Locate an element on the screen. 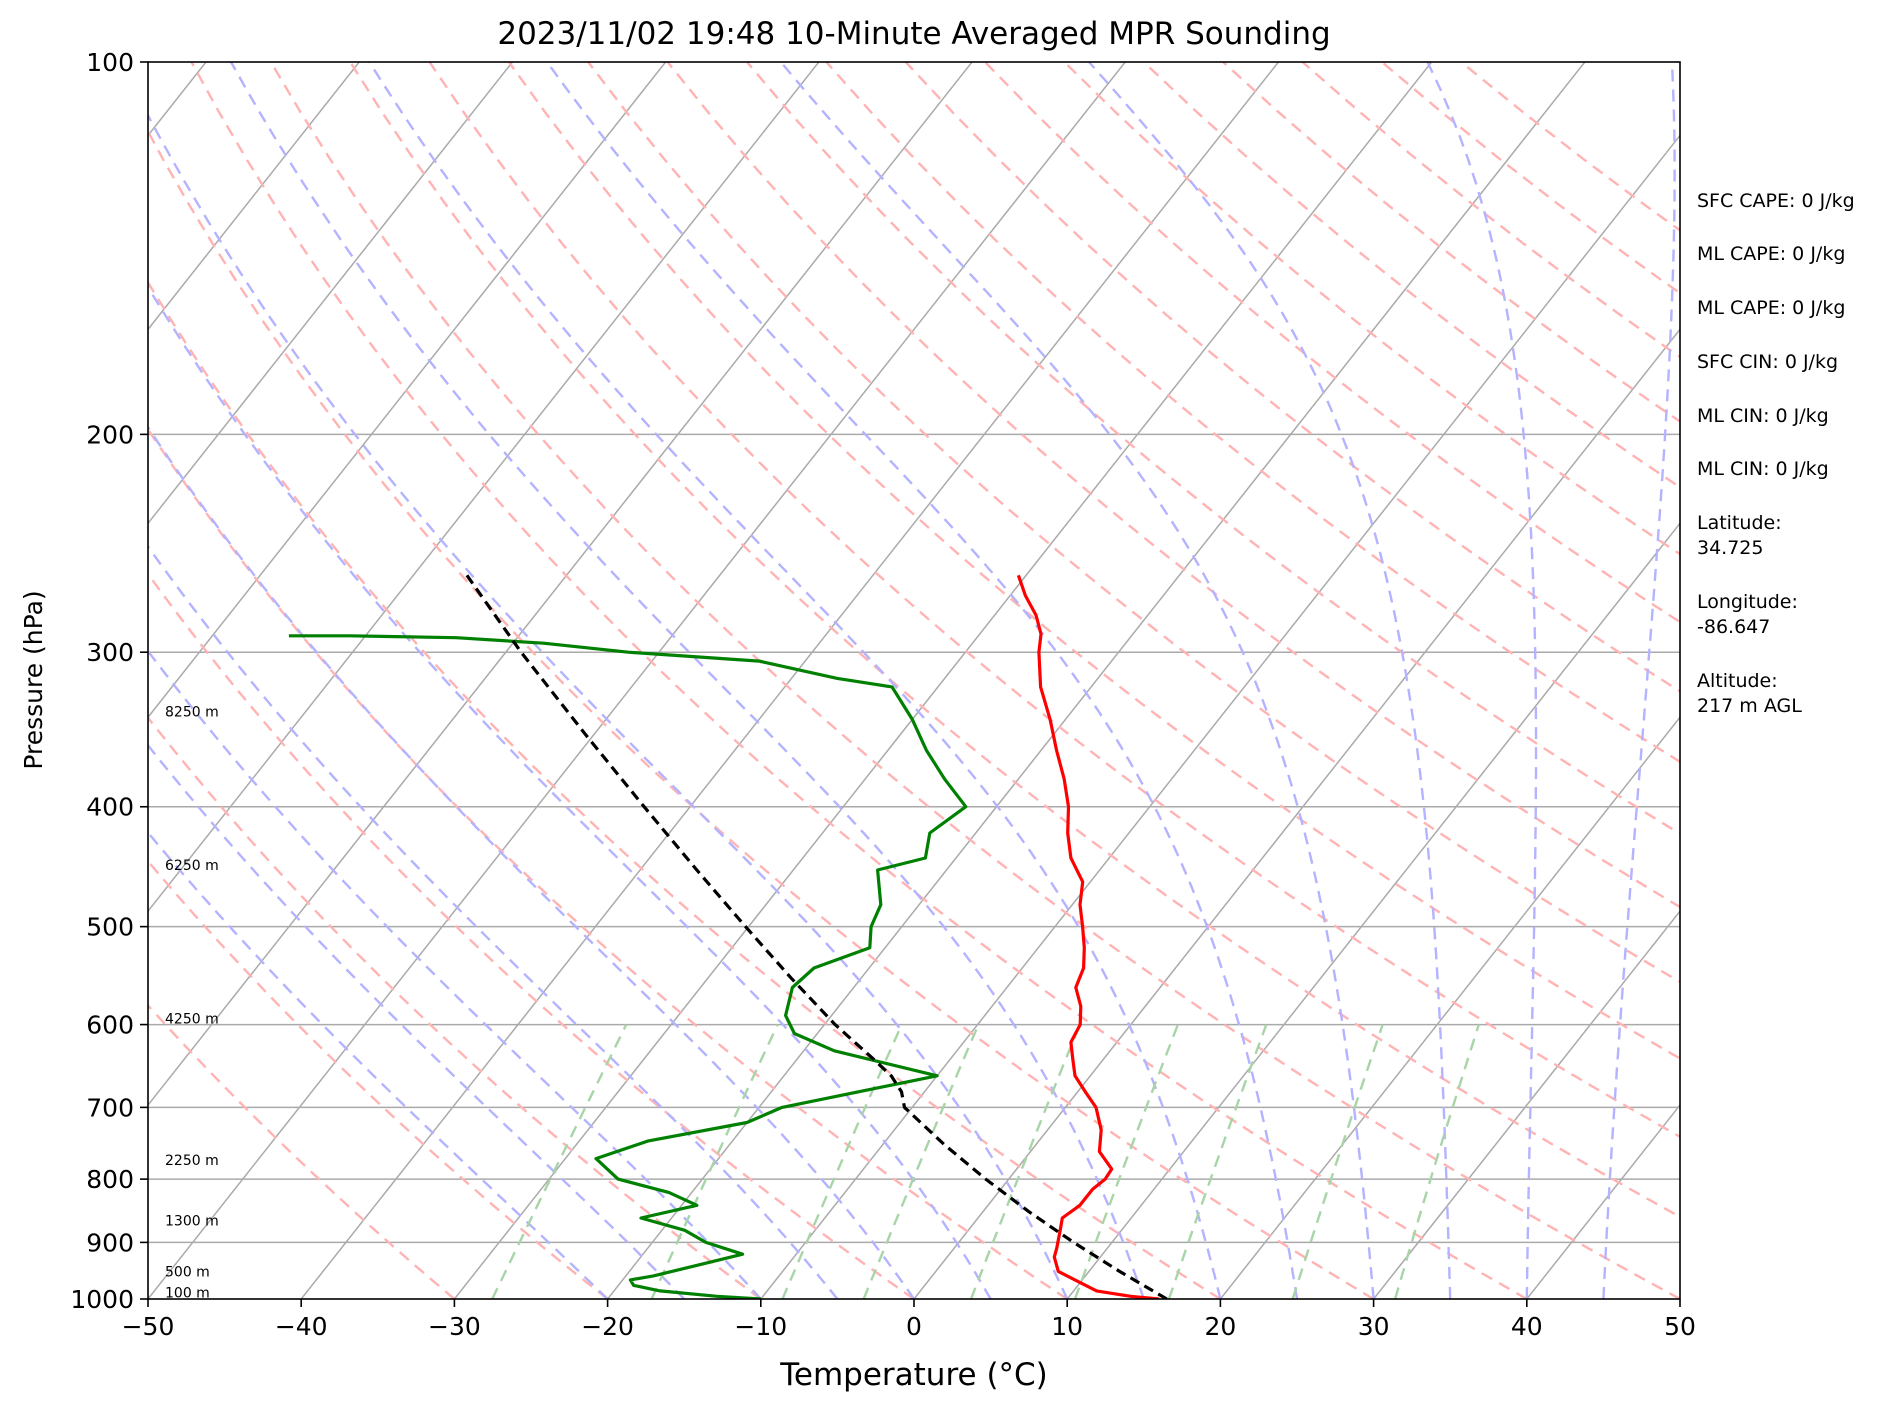  y-tick-label: 900 is located at coordinates (110, 1242).